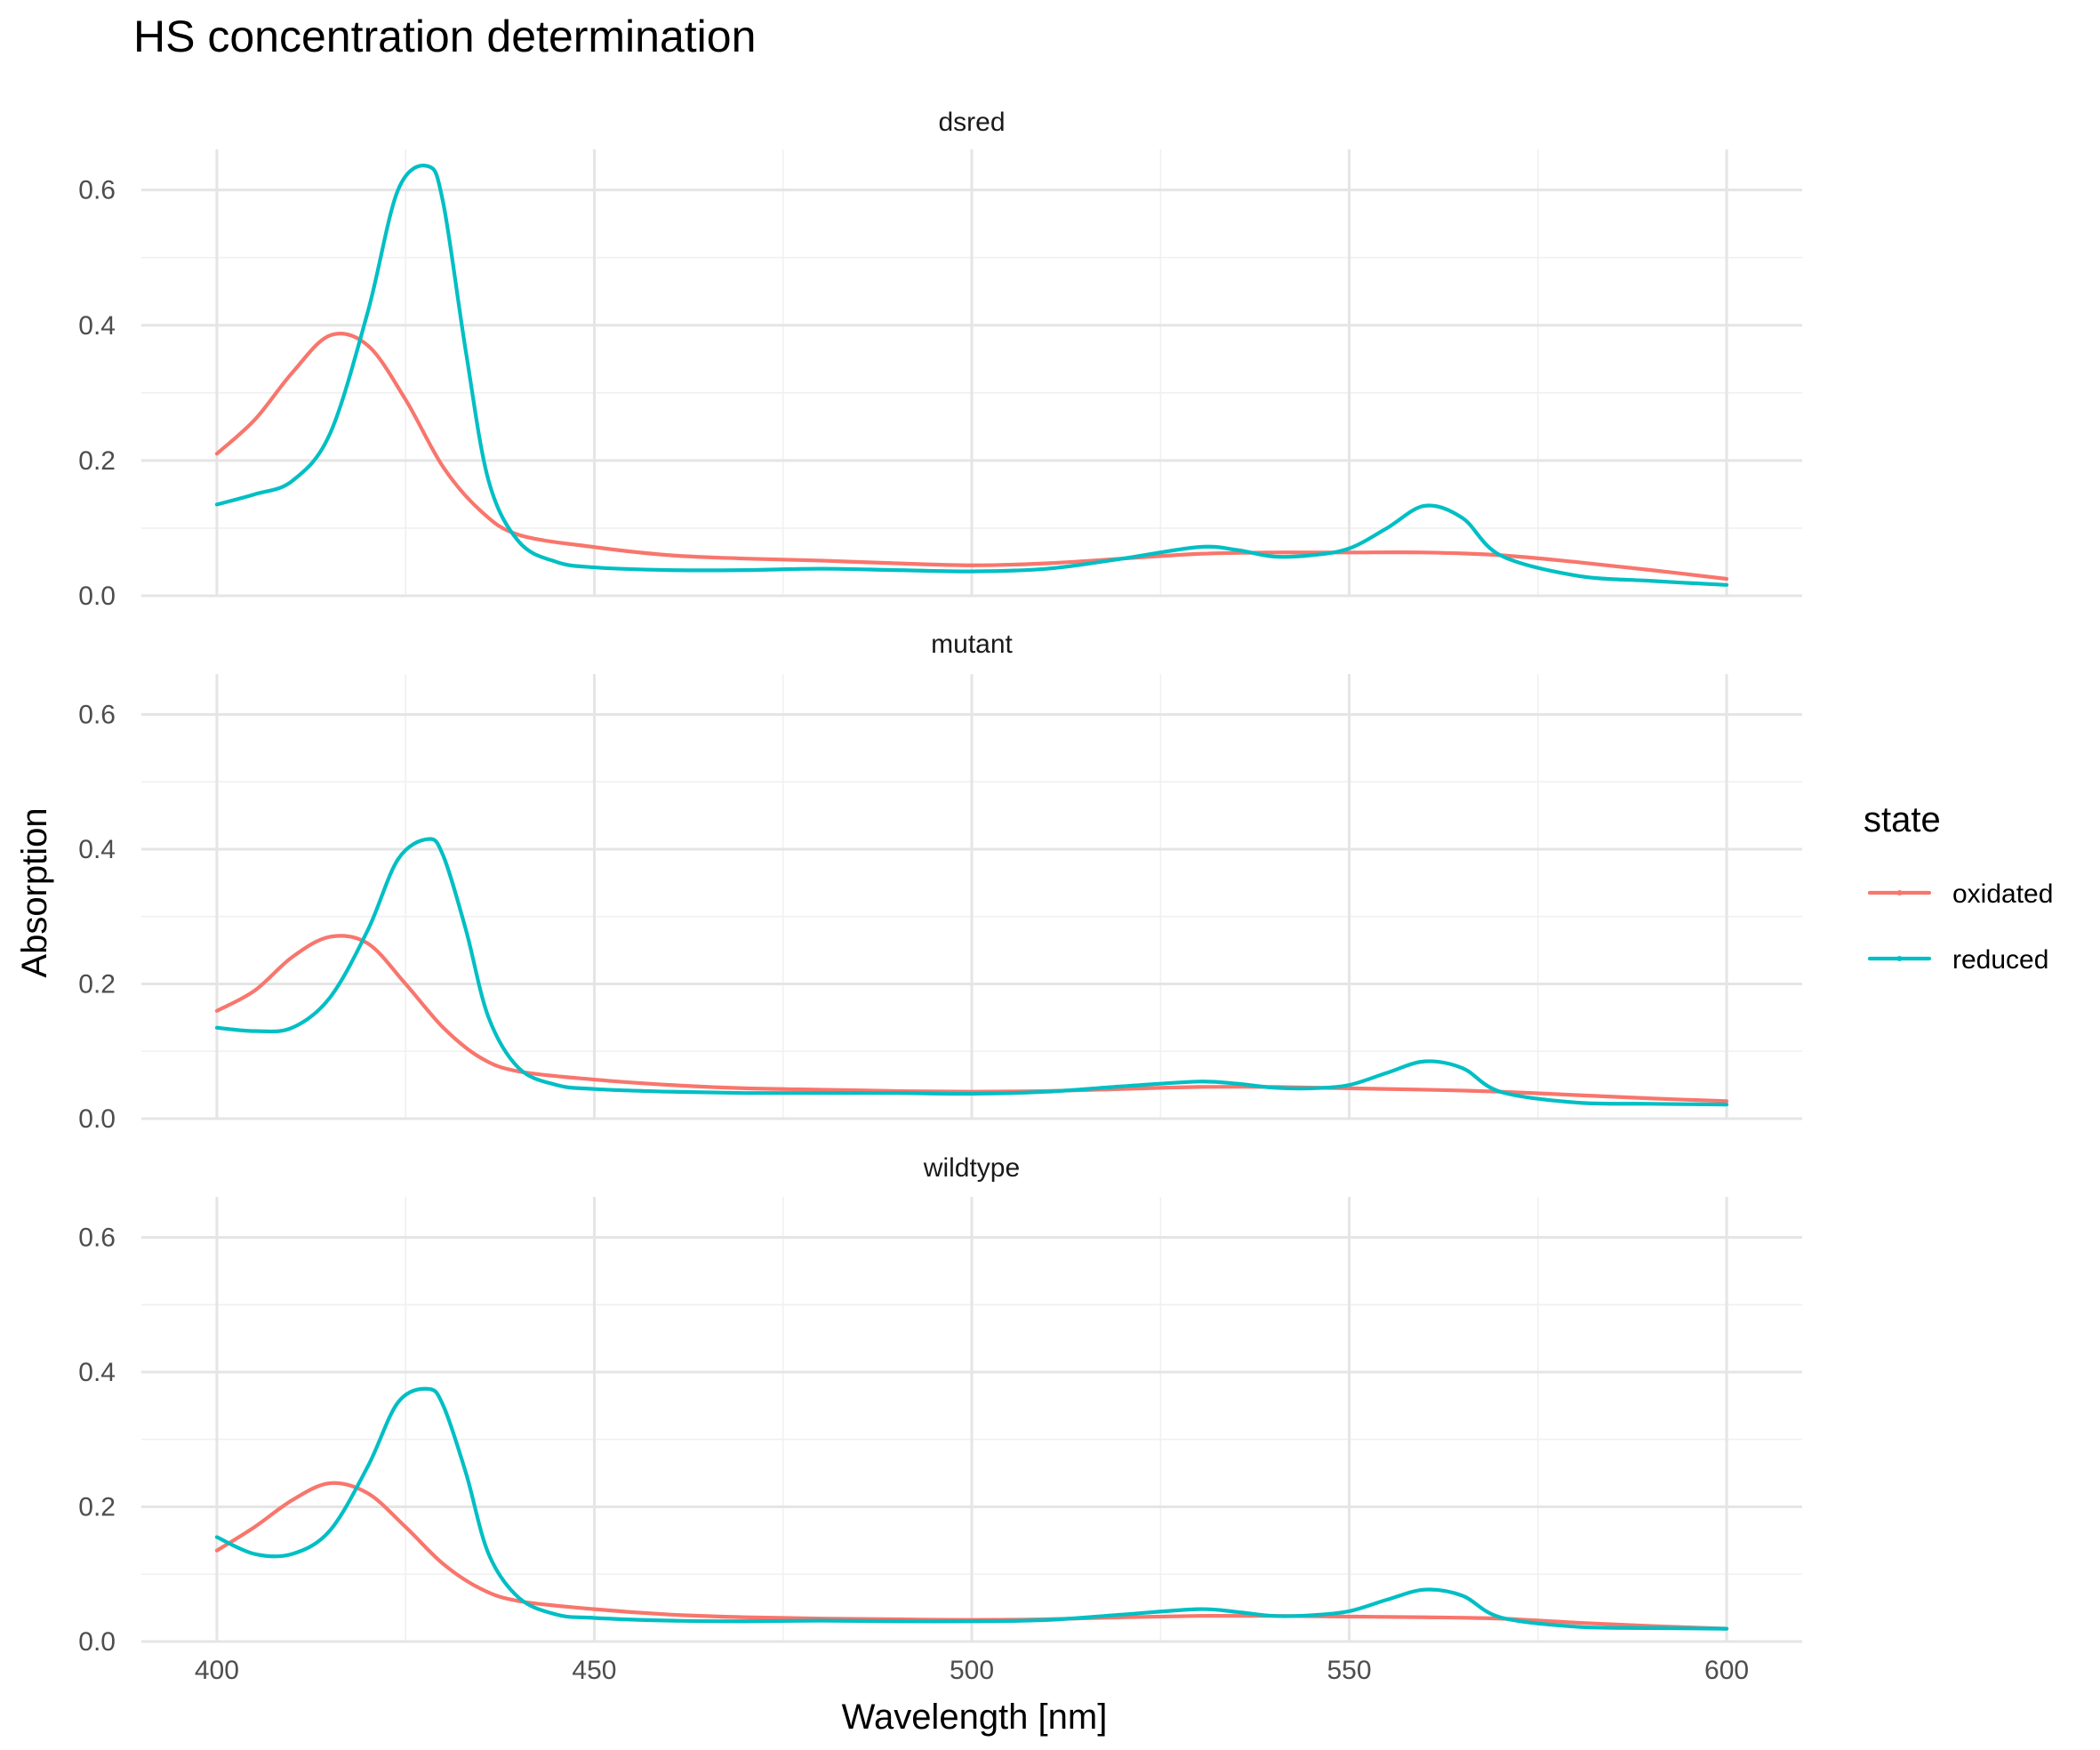  Describe the element at coordinates (972, 644) in the screenshot. I see `facet-label-mutant: mutant` at that location.